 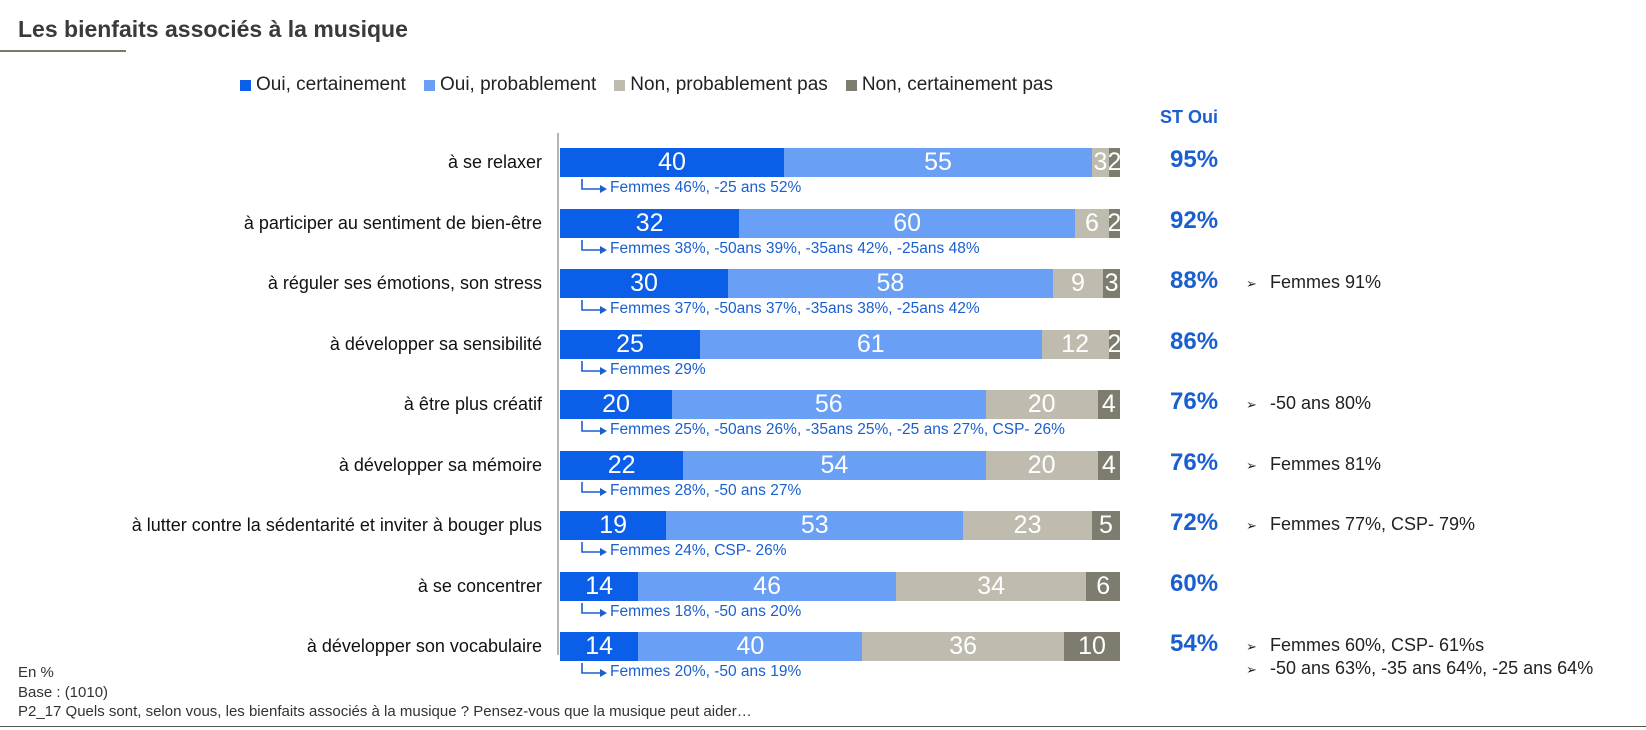 What do you see at coordinates (721, 85) in the screenshot?
I see `legend-item-non-probablement-pas: Non, probablement pas` at bounding box center [721, 85].